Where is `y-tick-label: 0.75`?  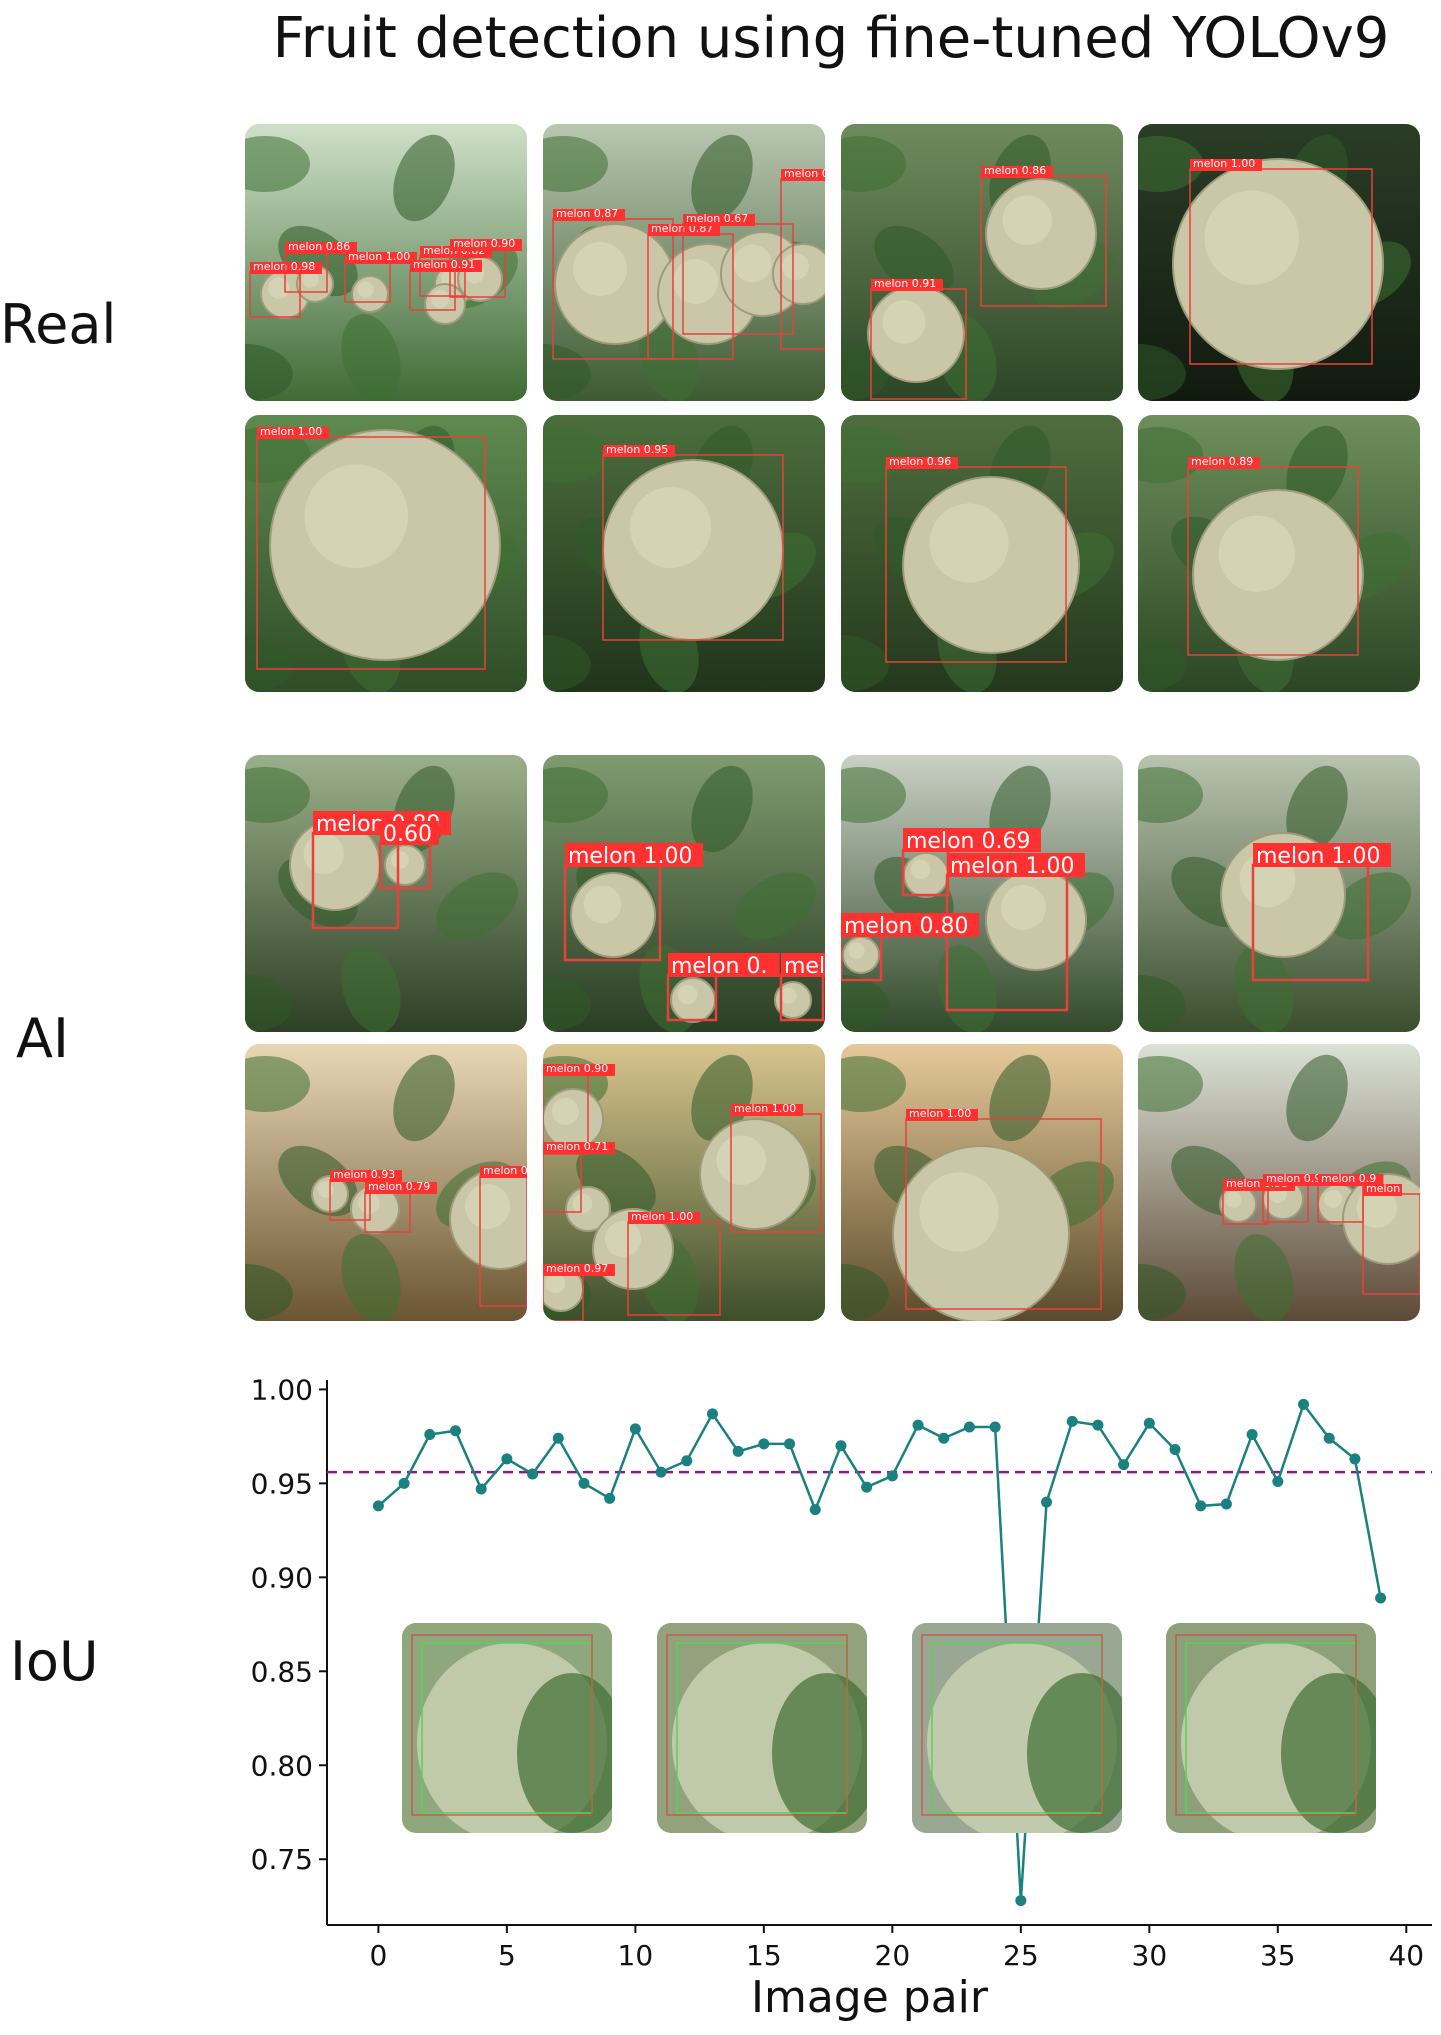 y-tick-label: 0.75 is located at coordinates (282, 1859).